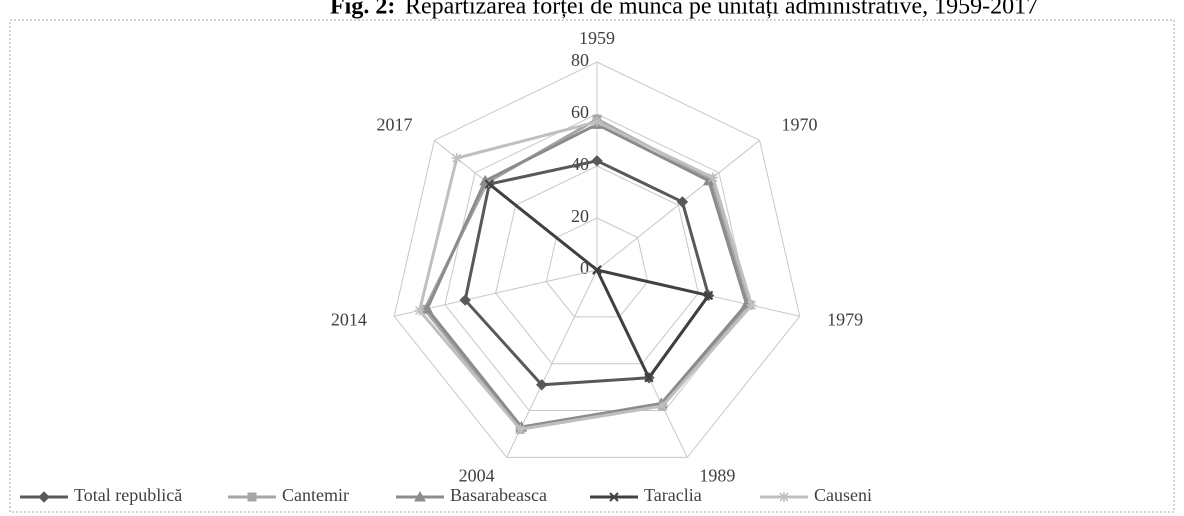 The image size is (1184, 516). Describe the element at coordinates (584, 268) in the screenshot. I see `r-tick-label: 0` at that location.